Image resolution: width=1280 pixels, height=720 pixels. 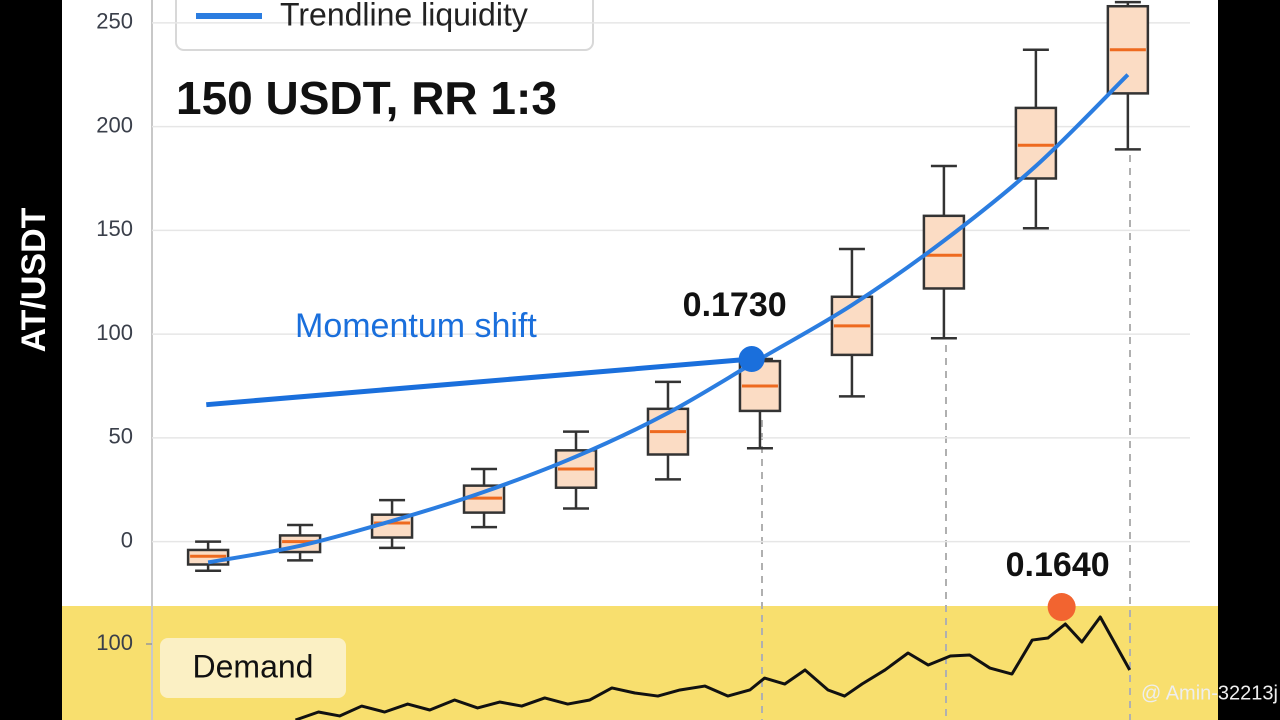 I want to click on legend, so click(x=384, y=25).